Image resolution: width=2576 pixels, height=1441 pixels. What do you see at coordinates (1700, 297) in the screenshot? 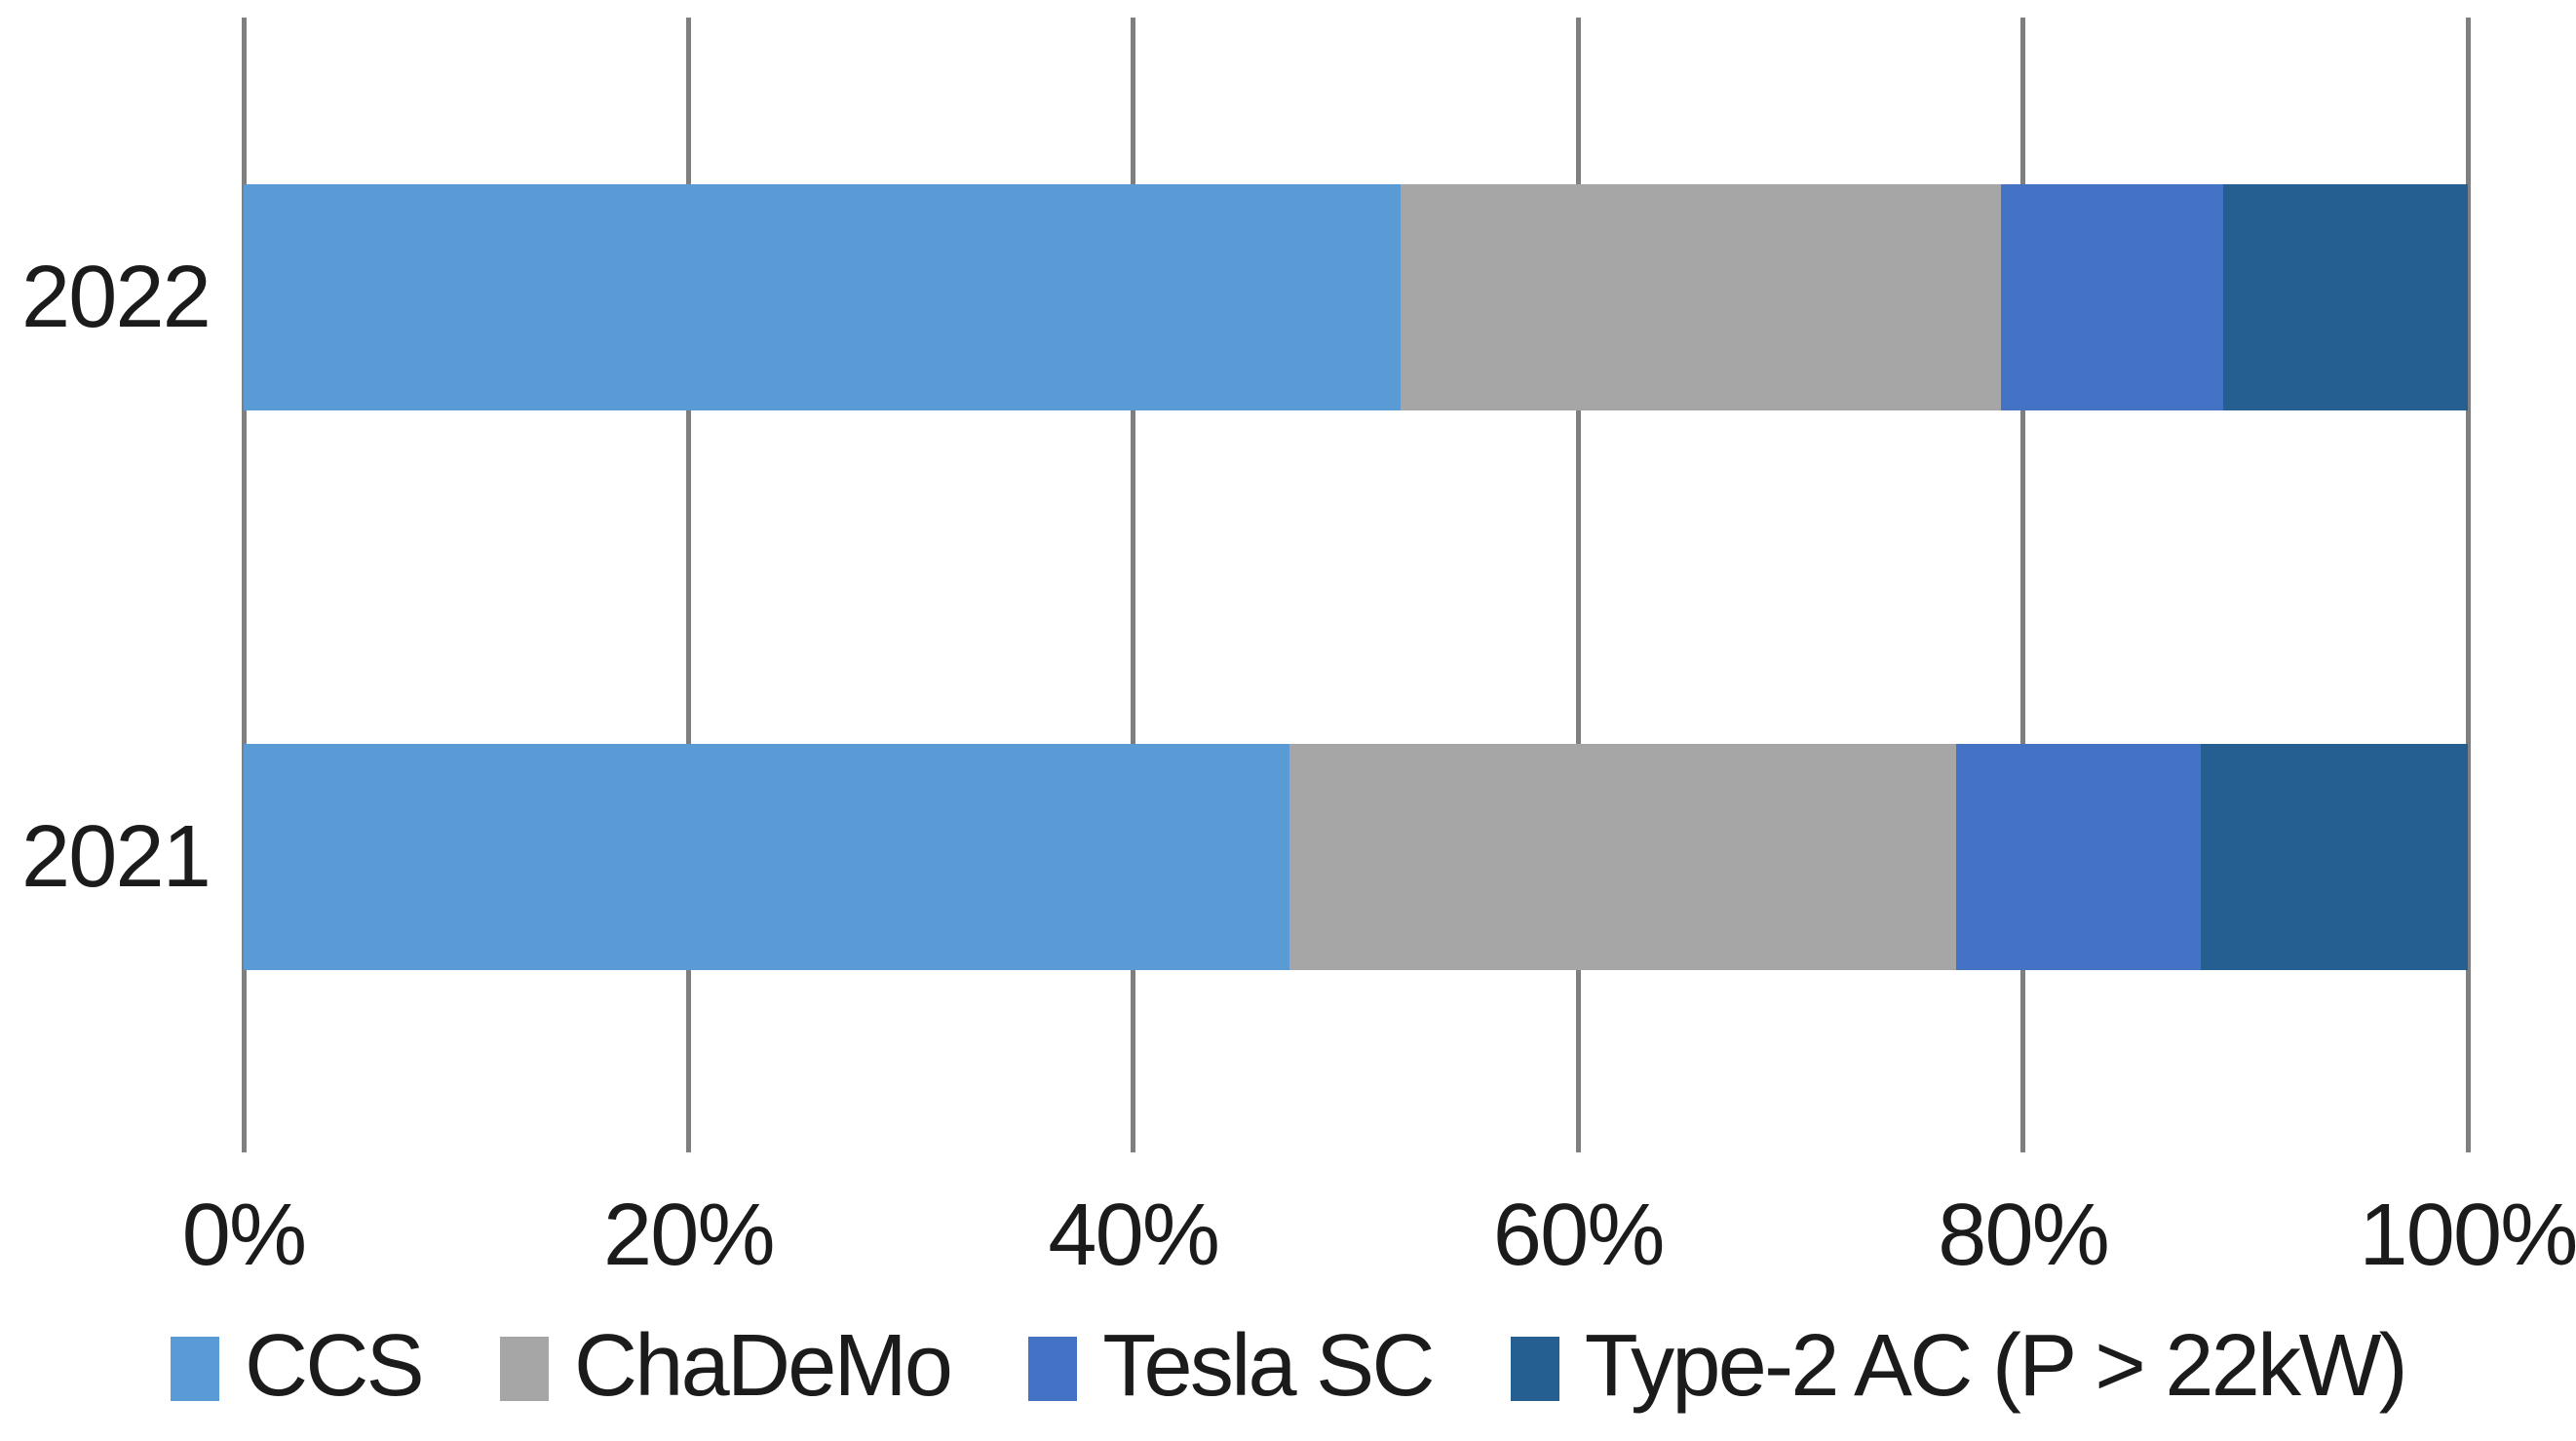
I see `bar-segment-2022-ChaDeMo` at bounding box center [1700, 297].